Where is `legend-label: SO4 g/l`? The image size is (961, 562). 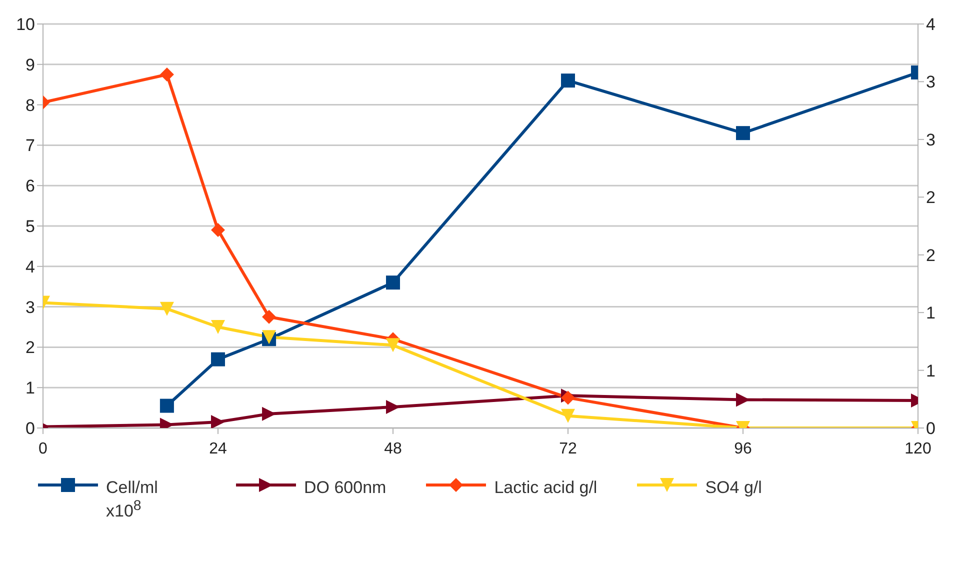
legend-label: SO4 g/l is located at coordinates (733, 488).